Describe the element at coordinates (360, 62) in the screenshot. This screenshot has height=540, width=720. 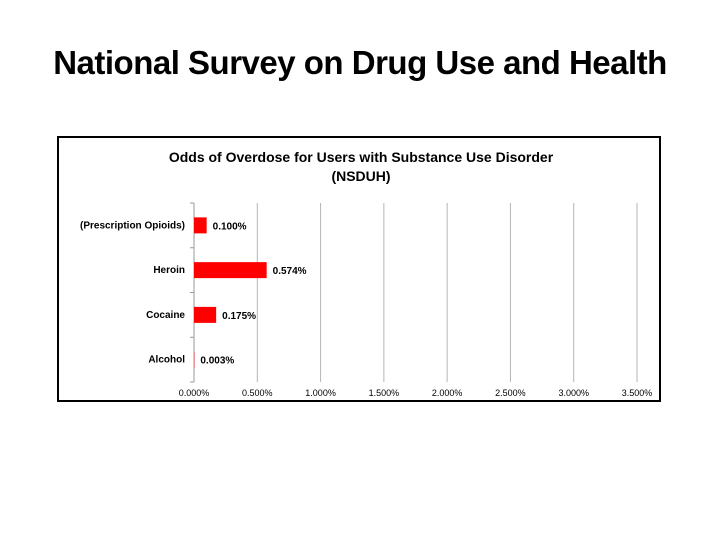
I see `slide-title: National Survey on Drug Use and Health` at that location.